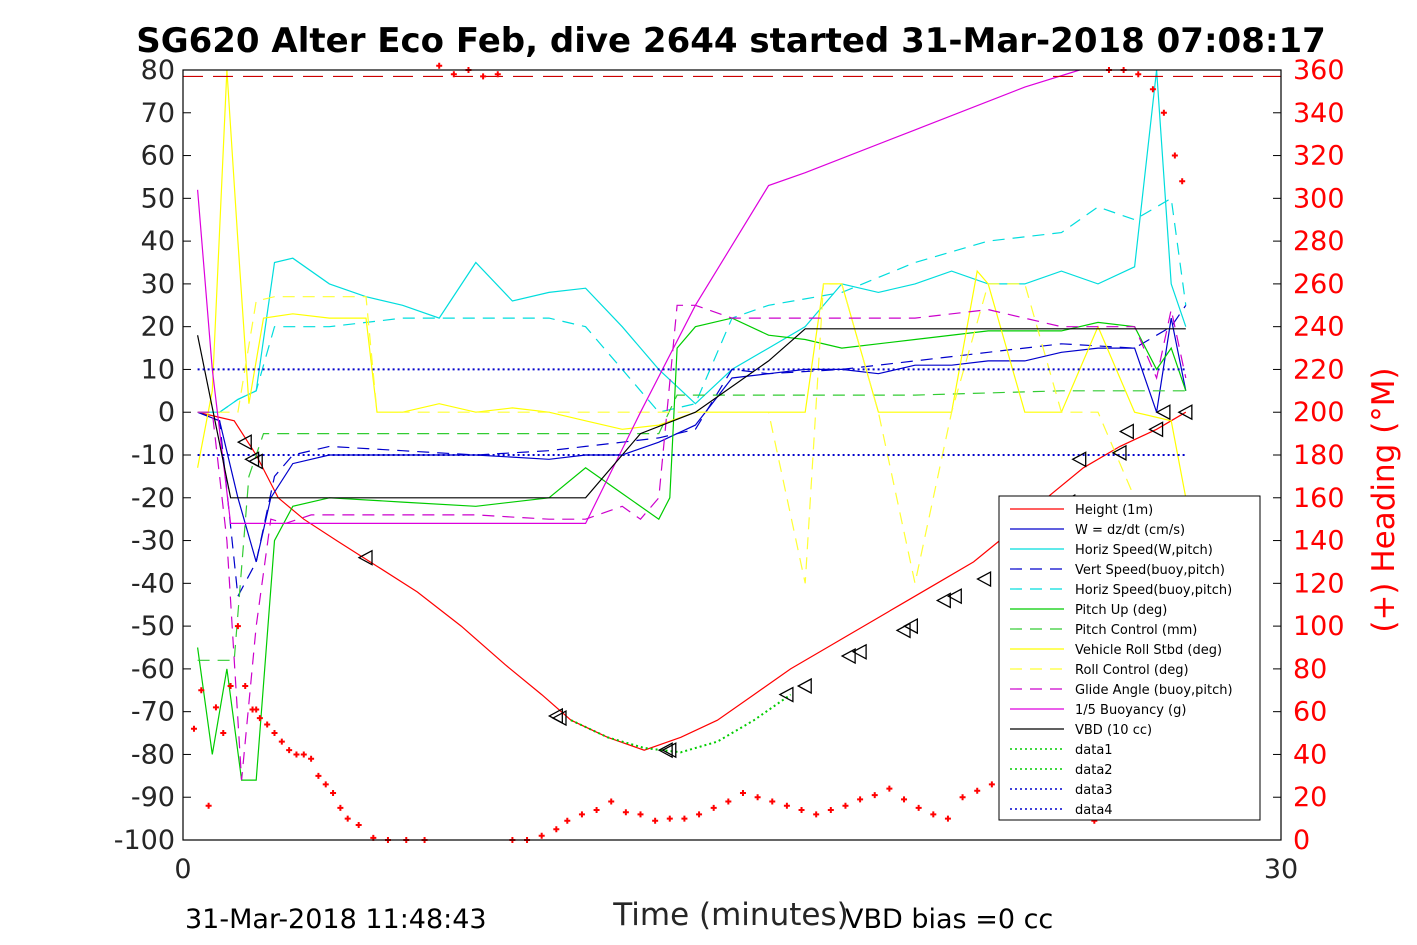 The image size is (1417, 945). I want to click on y-tick-label: -90, so click(153, 797).